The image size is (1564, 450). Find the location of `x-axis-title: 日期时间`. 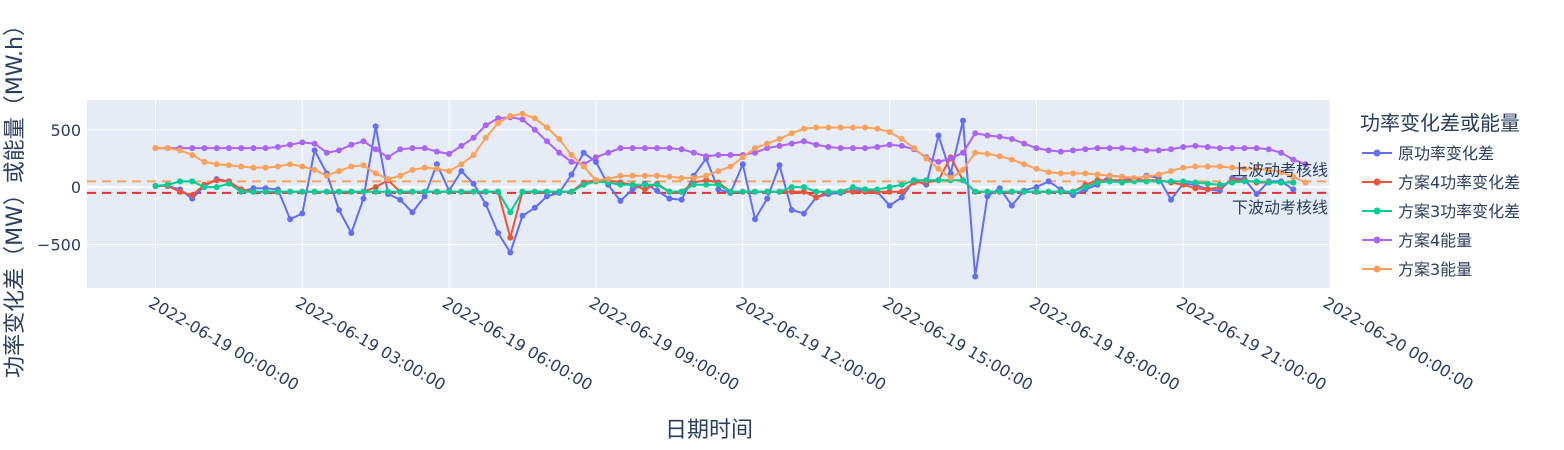

x-axis-title: 日期时间 is located at coordinates (709, 430).